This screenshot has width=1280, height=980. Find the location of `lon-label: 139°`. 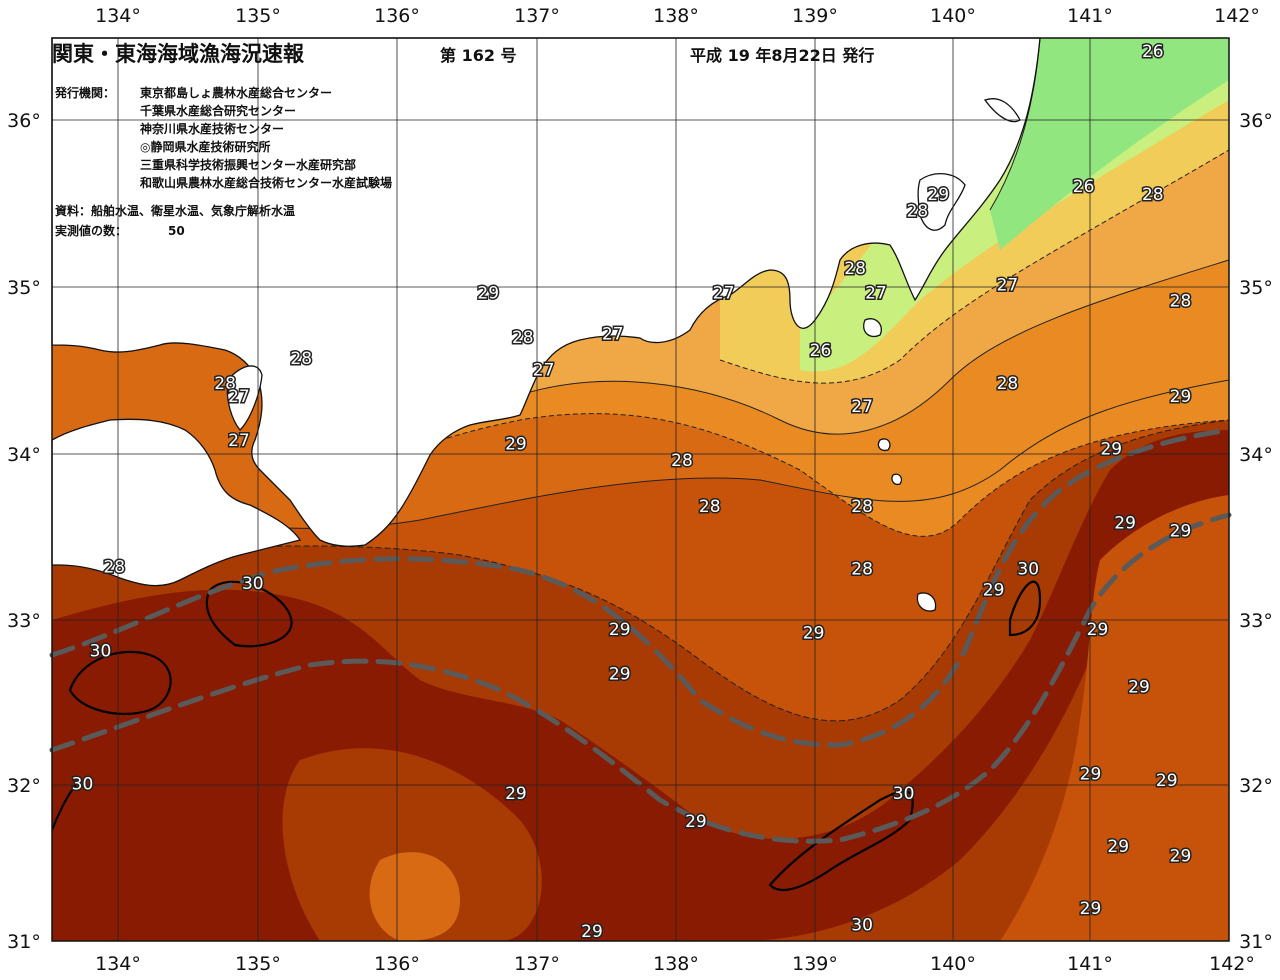

lon-label: 139° is located at coordinates (815, 16).